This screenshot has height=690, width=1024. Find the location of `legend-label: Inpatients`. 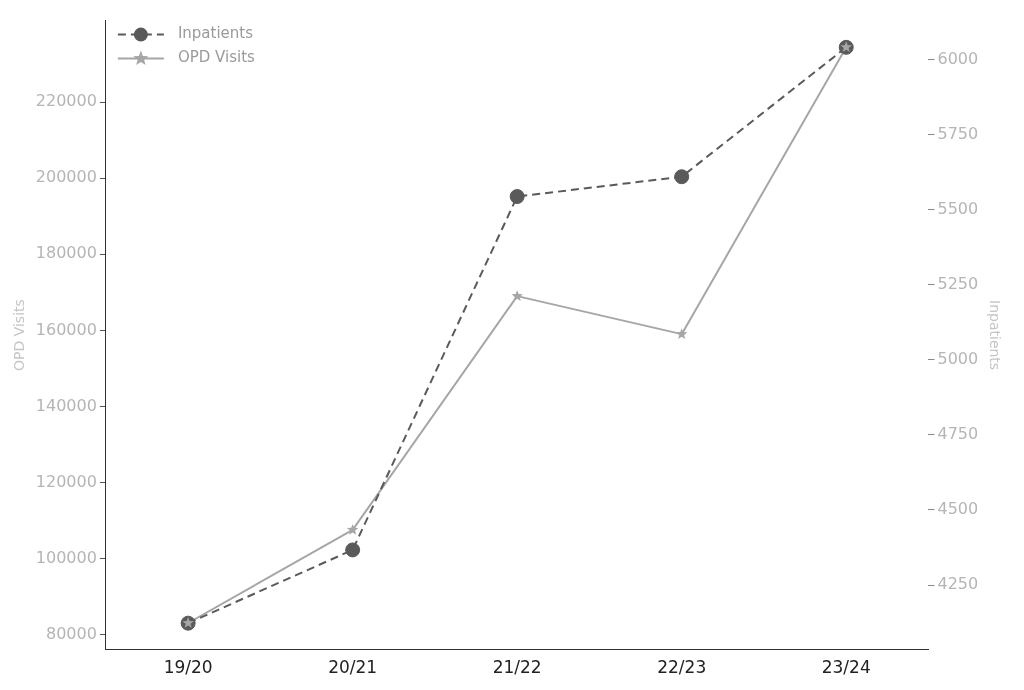

legend-label: Inpatients is located at coordinates (215, 33).